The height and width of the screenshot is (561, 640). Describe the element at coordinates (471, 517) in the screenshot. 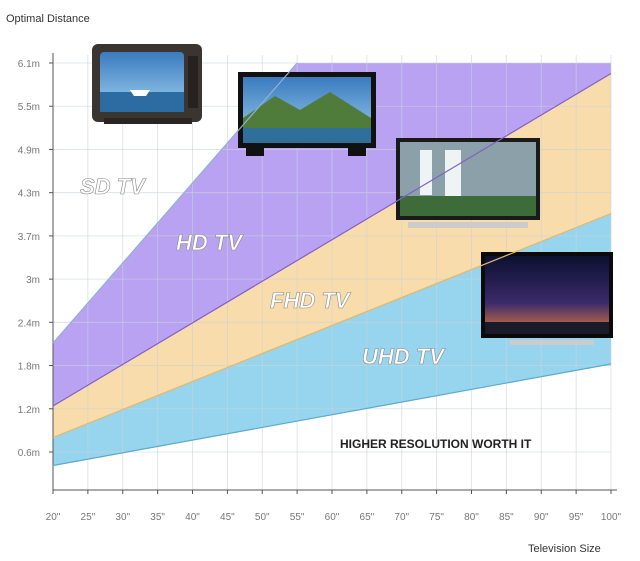

I see `x-tick-label: 80"` at that location.